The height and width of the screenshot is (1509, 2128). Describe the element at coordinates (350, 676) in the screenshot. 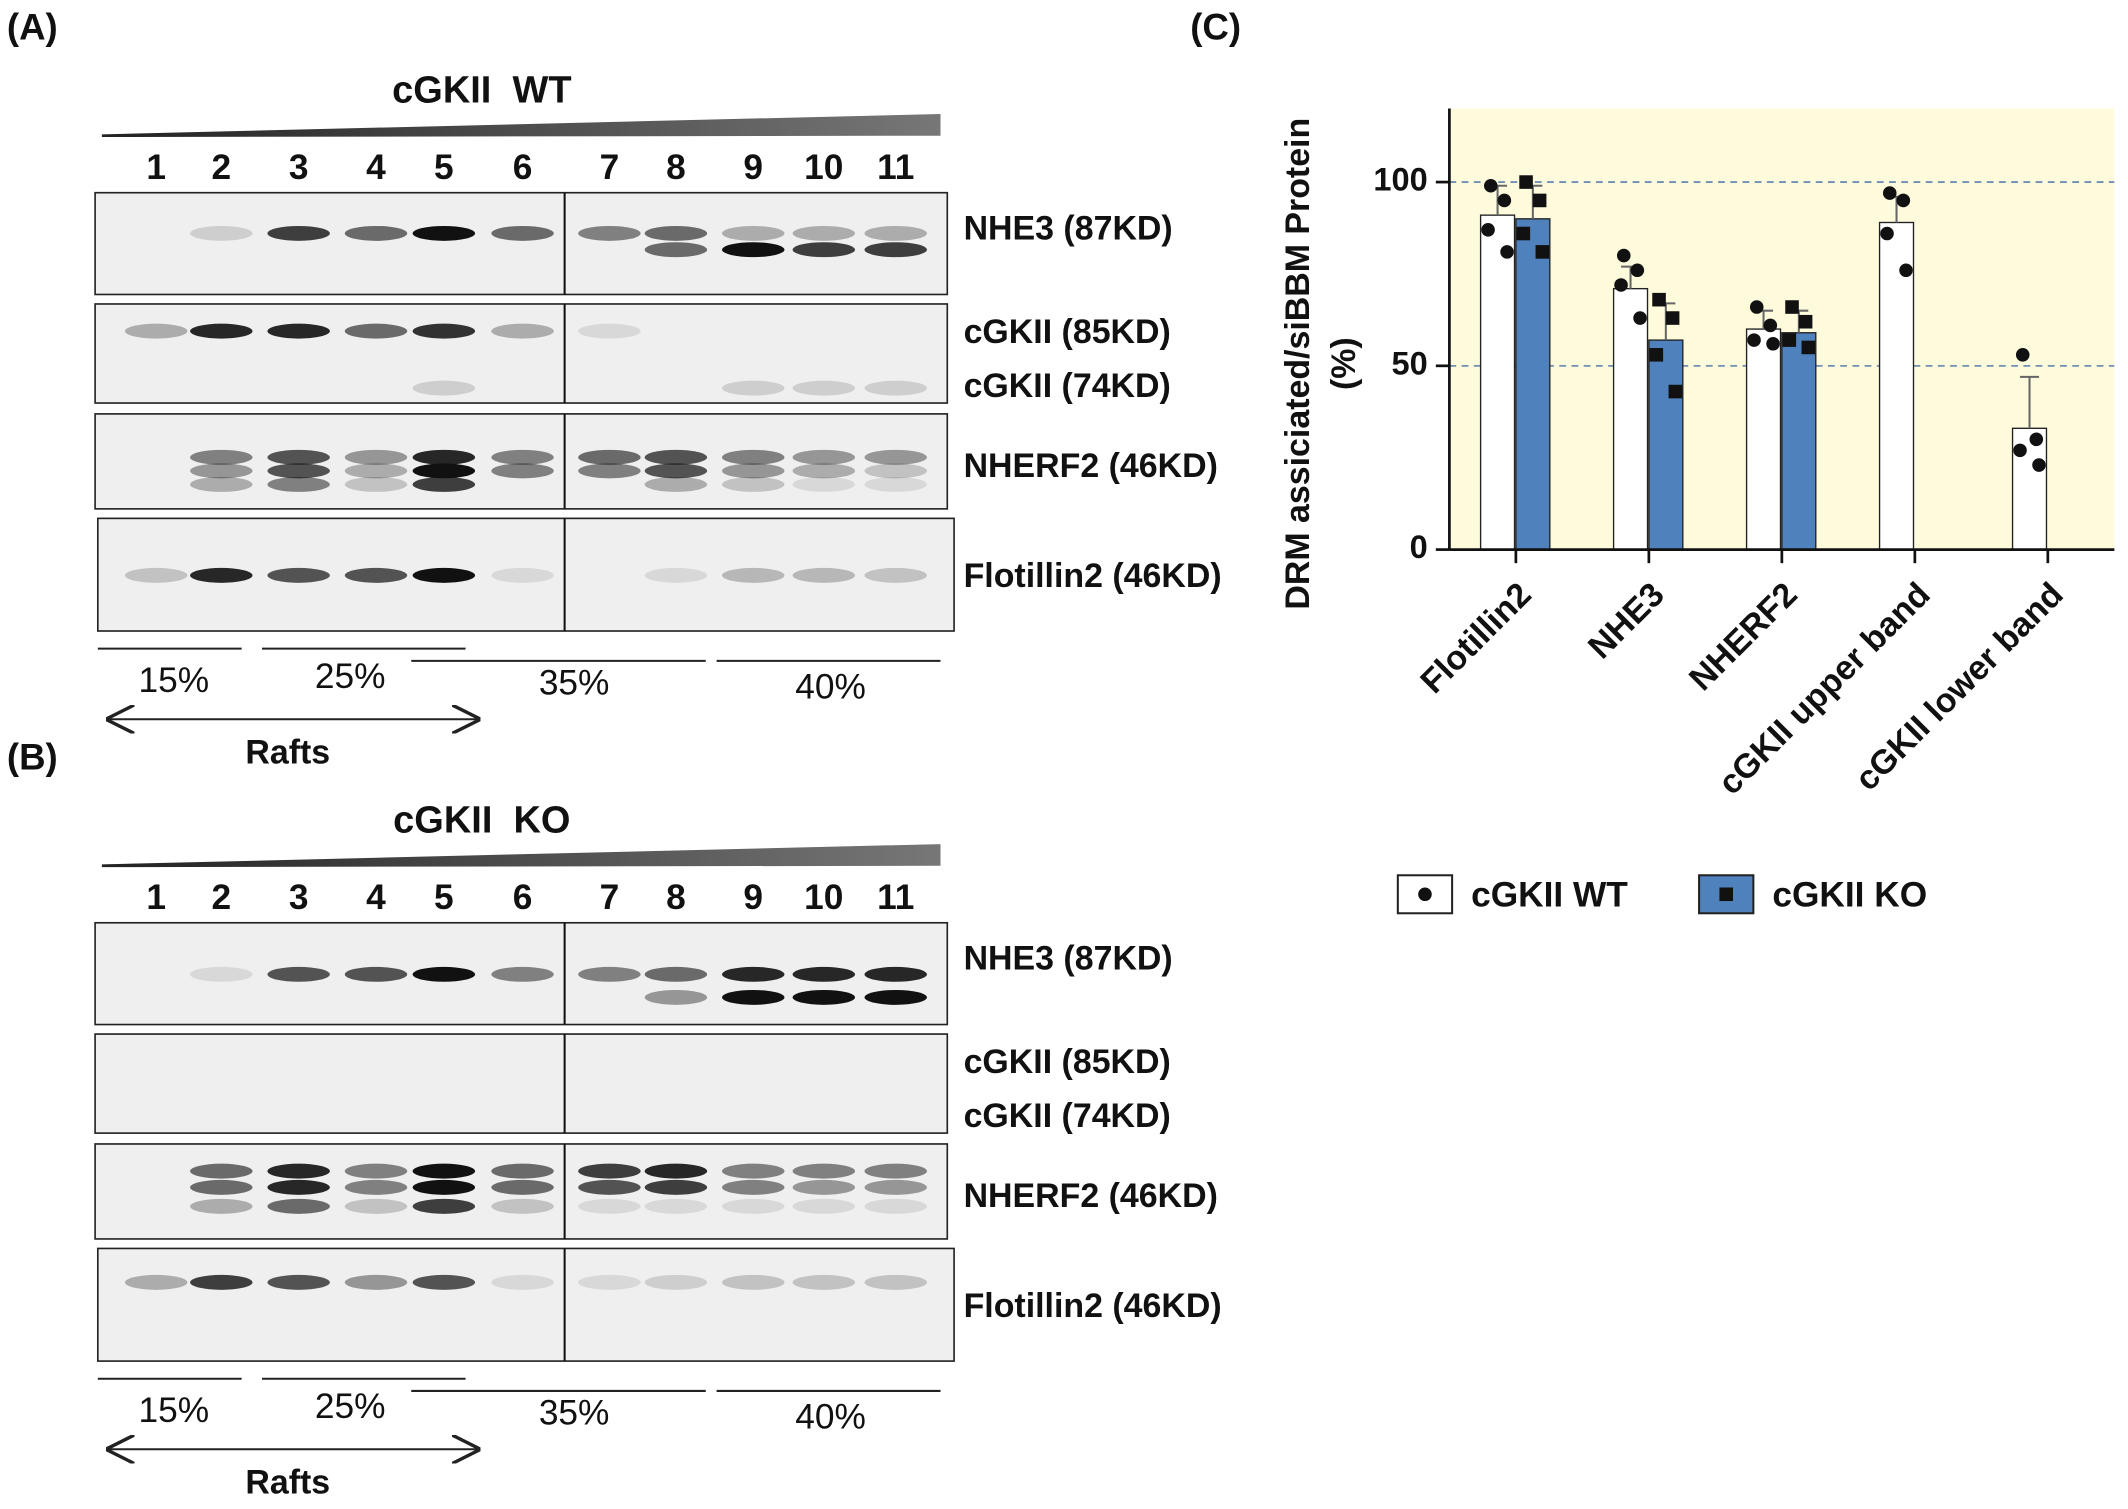

I see `gradient-label: 25%` at that location.